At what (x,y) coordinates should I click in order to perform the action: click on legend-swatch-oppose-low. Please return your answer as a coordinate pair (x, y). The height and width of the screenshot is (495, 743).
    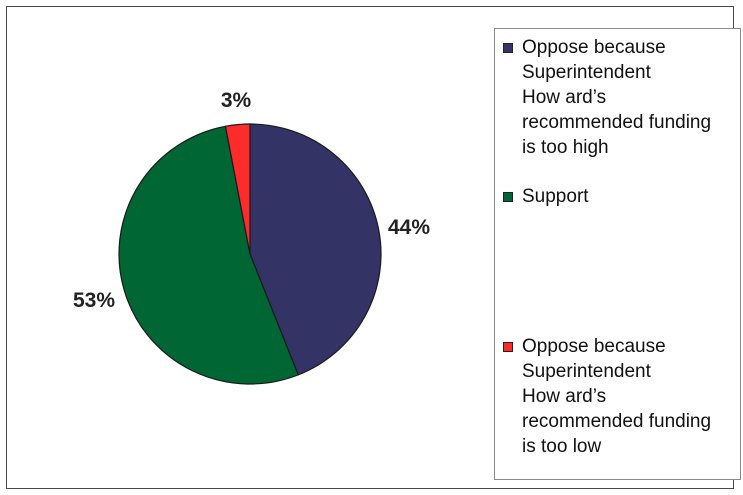
    Looking at the image, I should click on (508, 347).